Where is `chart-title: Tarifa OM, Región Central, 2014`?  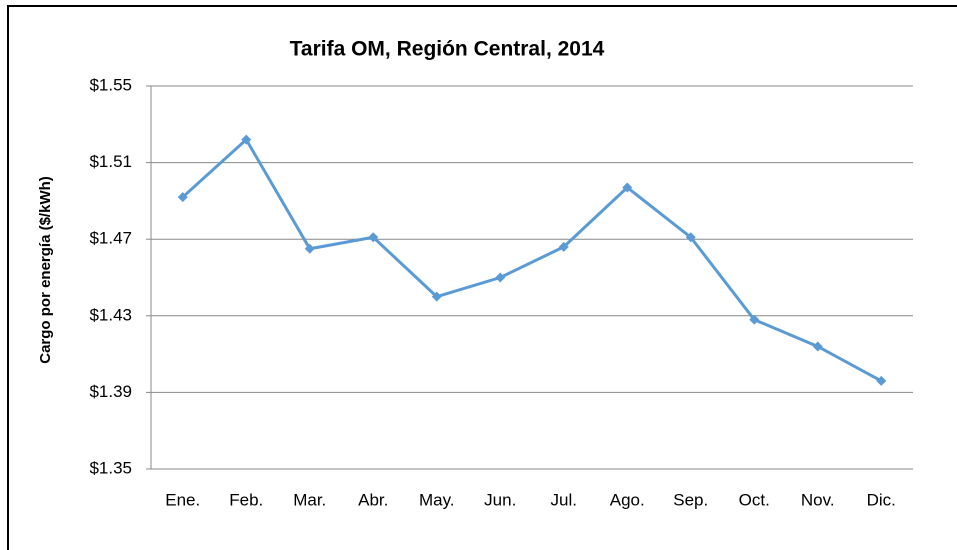 chart-title: Tarifa OM, Región Central, 2014 is located at coordinates (447, 49).